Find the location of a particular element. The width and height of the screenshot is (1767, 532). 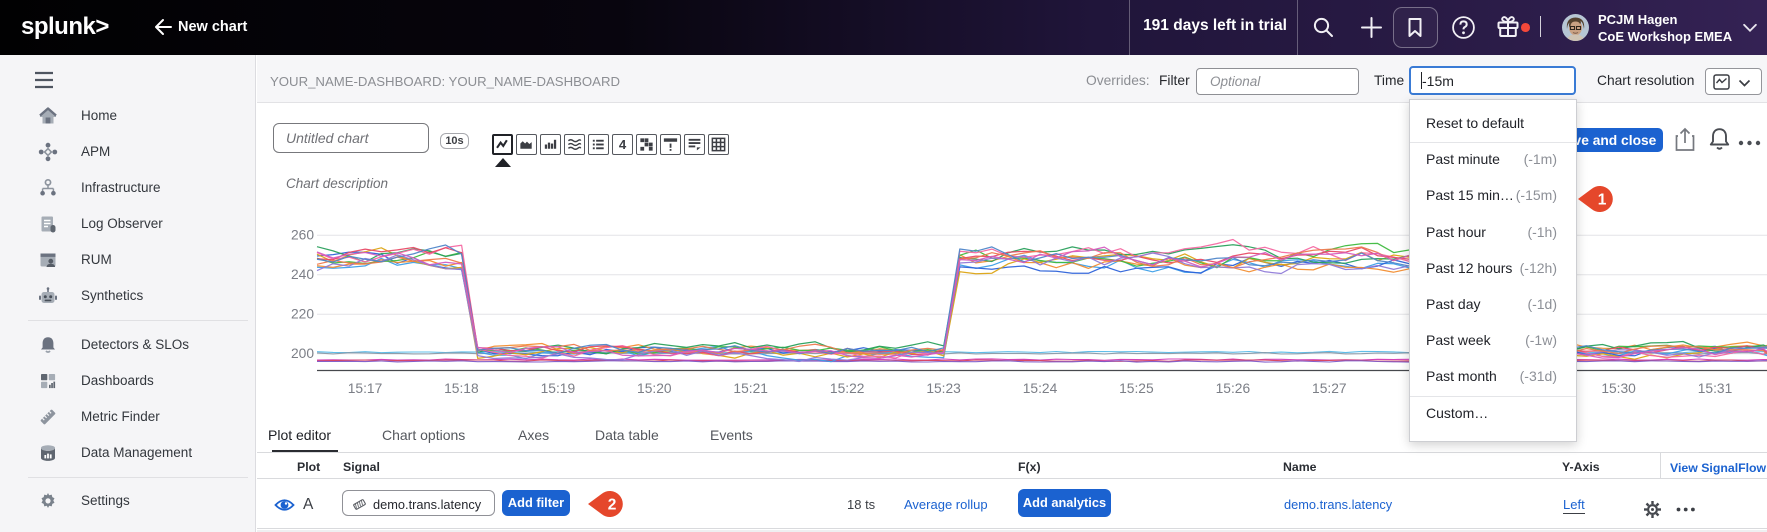

svg-text: 15:25 is located at coordinates (1136, 388).